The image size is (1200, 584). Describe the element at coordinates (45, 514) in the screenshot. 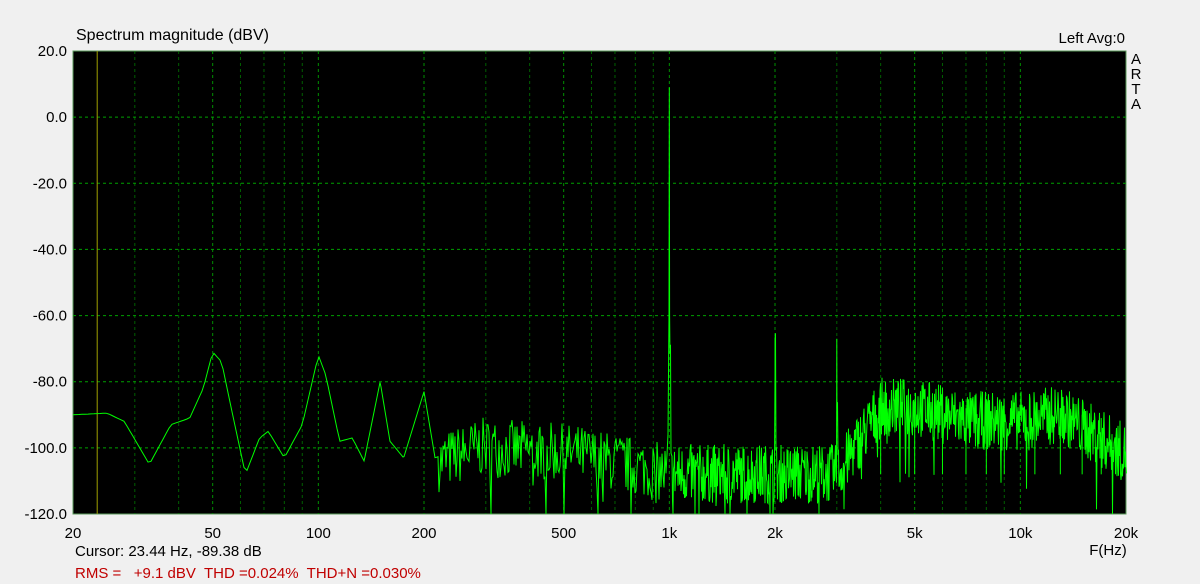

I see `y-tick-label: -120.0` at that location.